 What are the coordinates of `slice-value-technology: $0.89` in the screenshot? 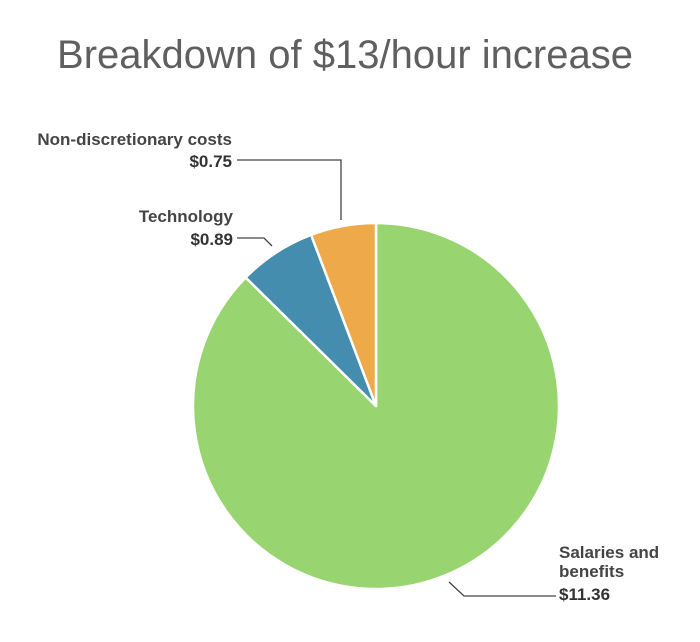 It's located at (211, 239).